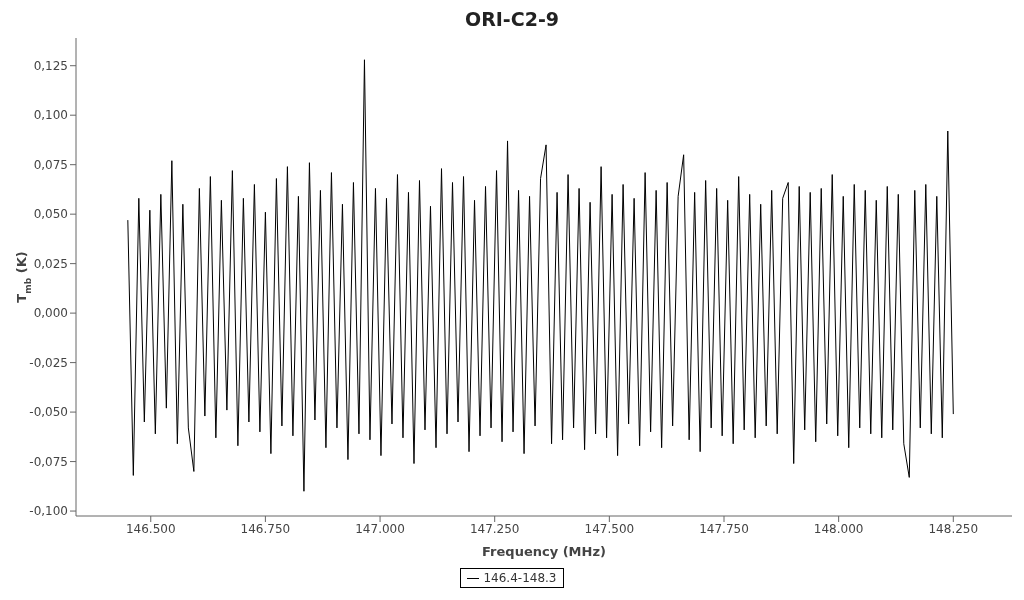 Image resolution: width=1024 pixels, height=600 pixels. I want to click on x-tick-label: 147.750, so click(724, 528).